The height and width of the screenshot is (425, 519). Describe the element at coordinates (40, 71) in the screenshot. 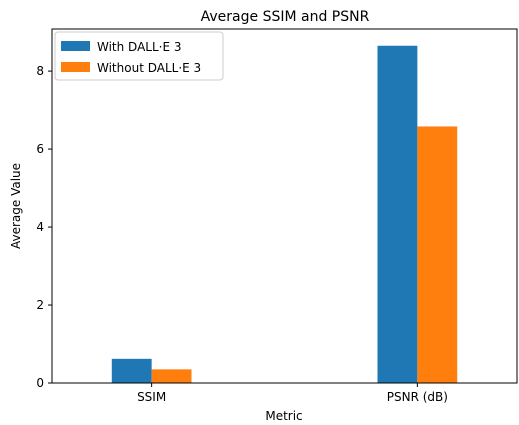

I see `y-tick-label: 8` at that location.